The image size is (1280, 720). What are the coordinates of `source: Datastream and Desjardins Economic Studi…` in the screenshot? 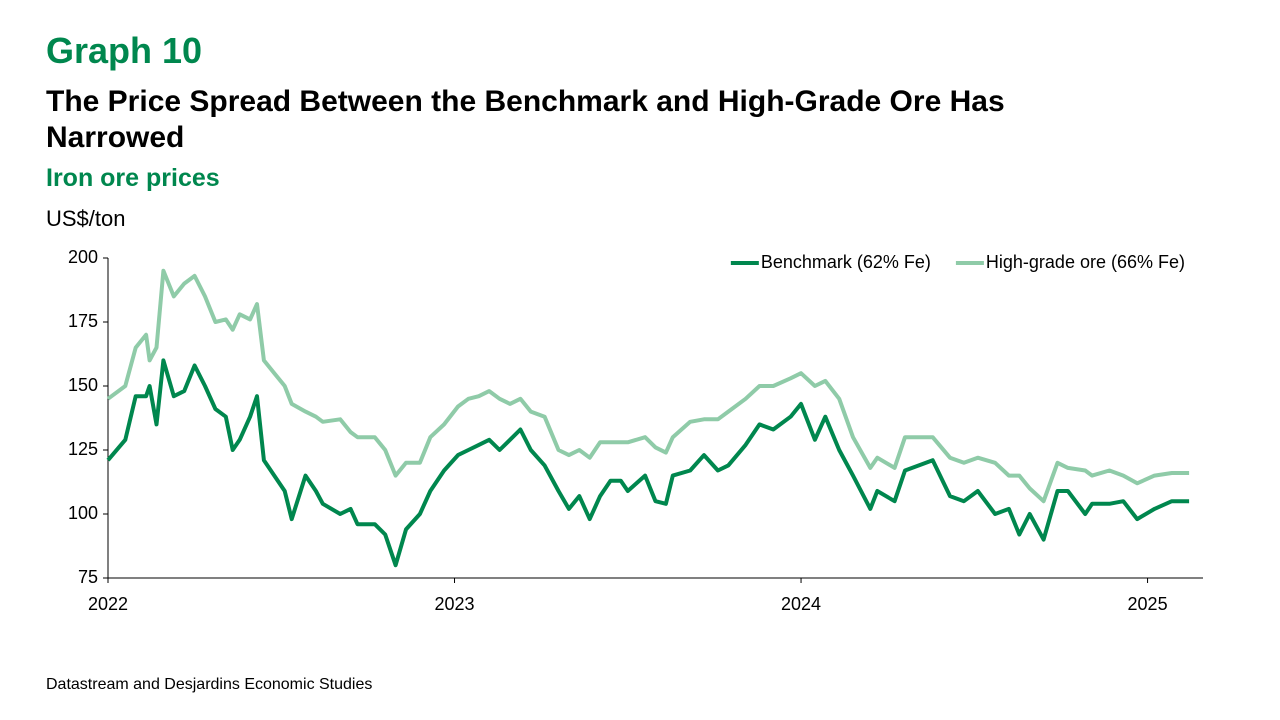 It's located at (209, 684).